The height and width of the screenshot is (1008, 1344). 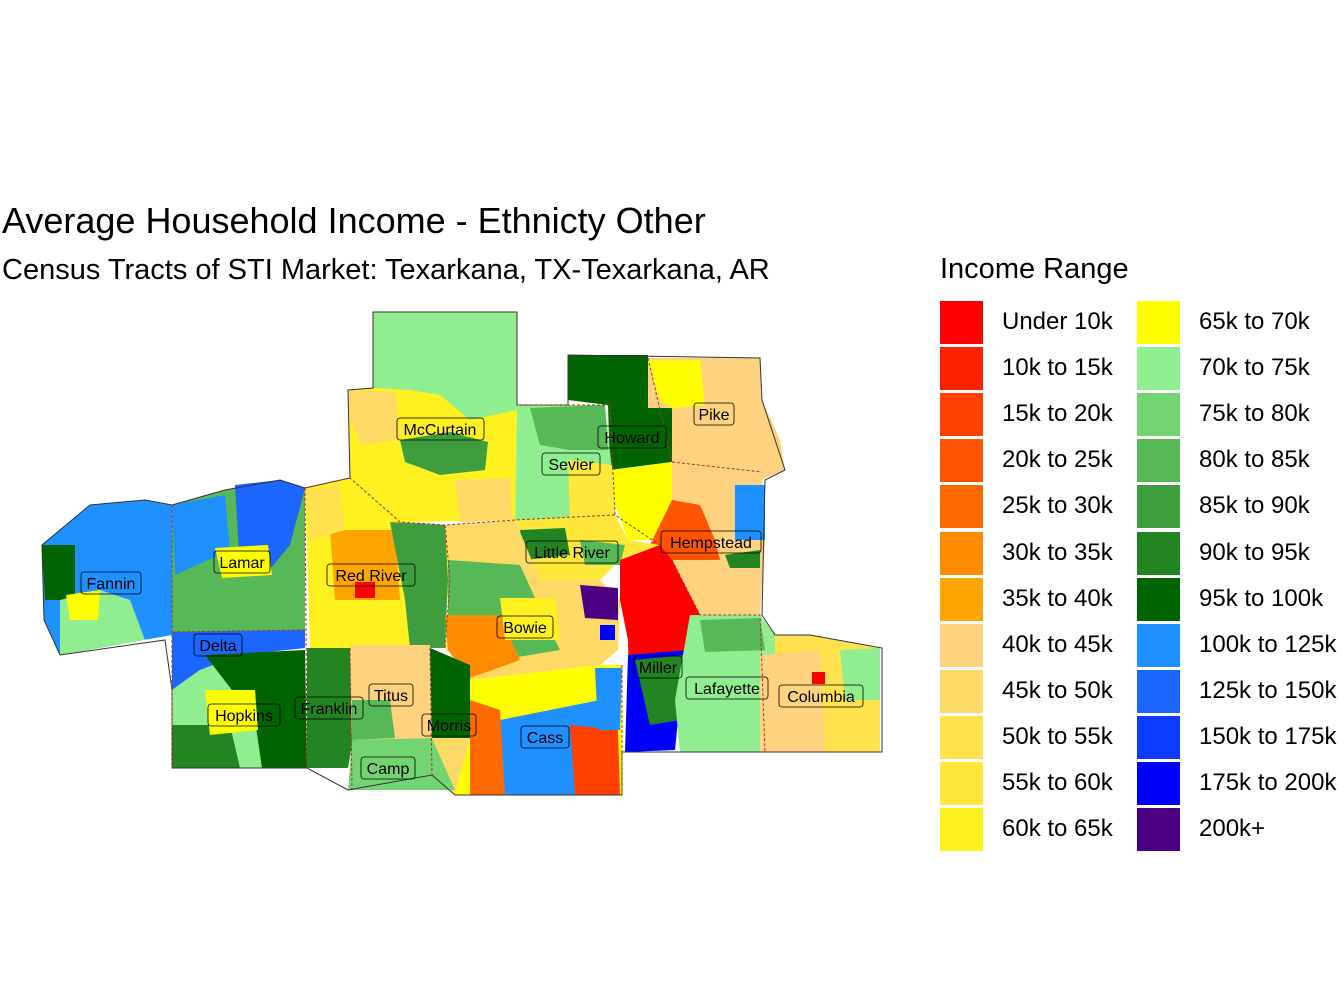 I want to click on legend-label: 200k+, so click(x=1232, y=829).